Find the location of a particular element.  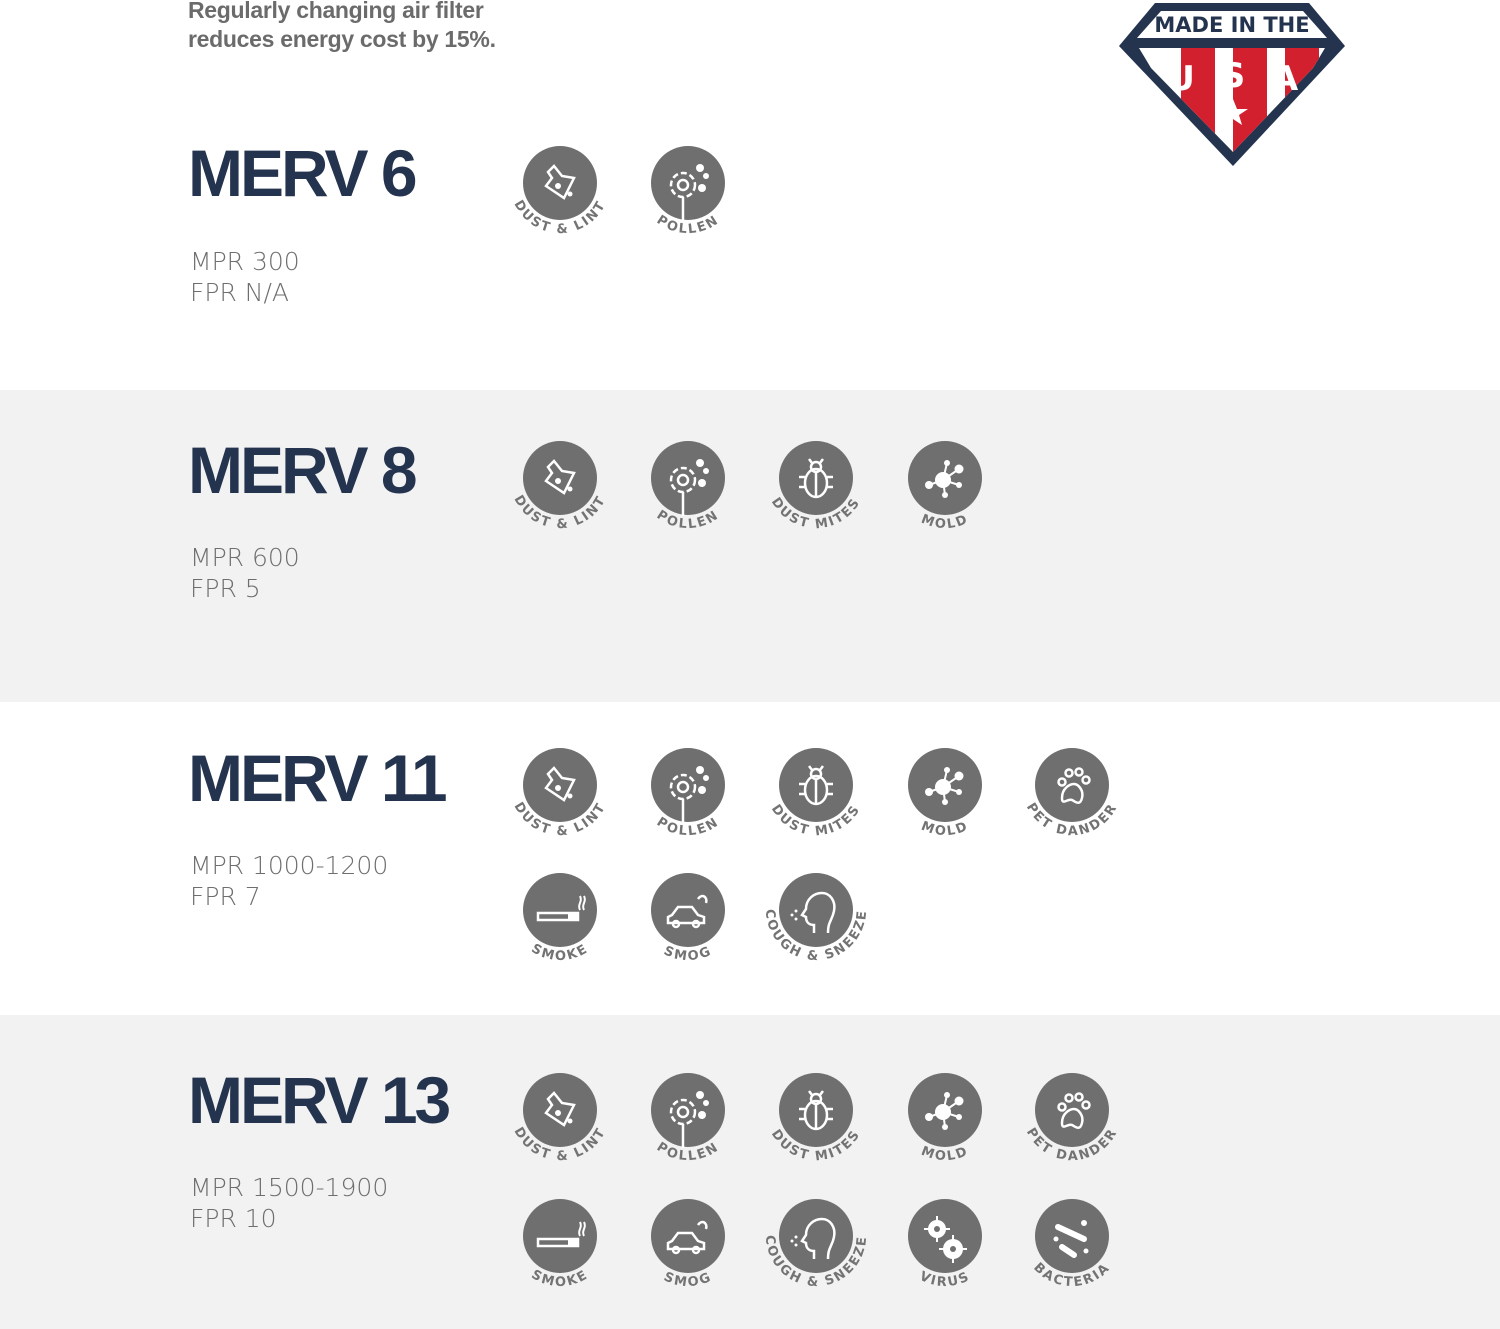

fpr-rating: FPR N/A is located at coordinates (239, 292).